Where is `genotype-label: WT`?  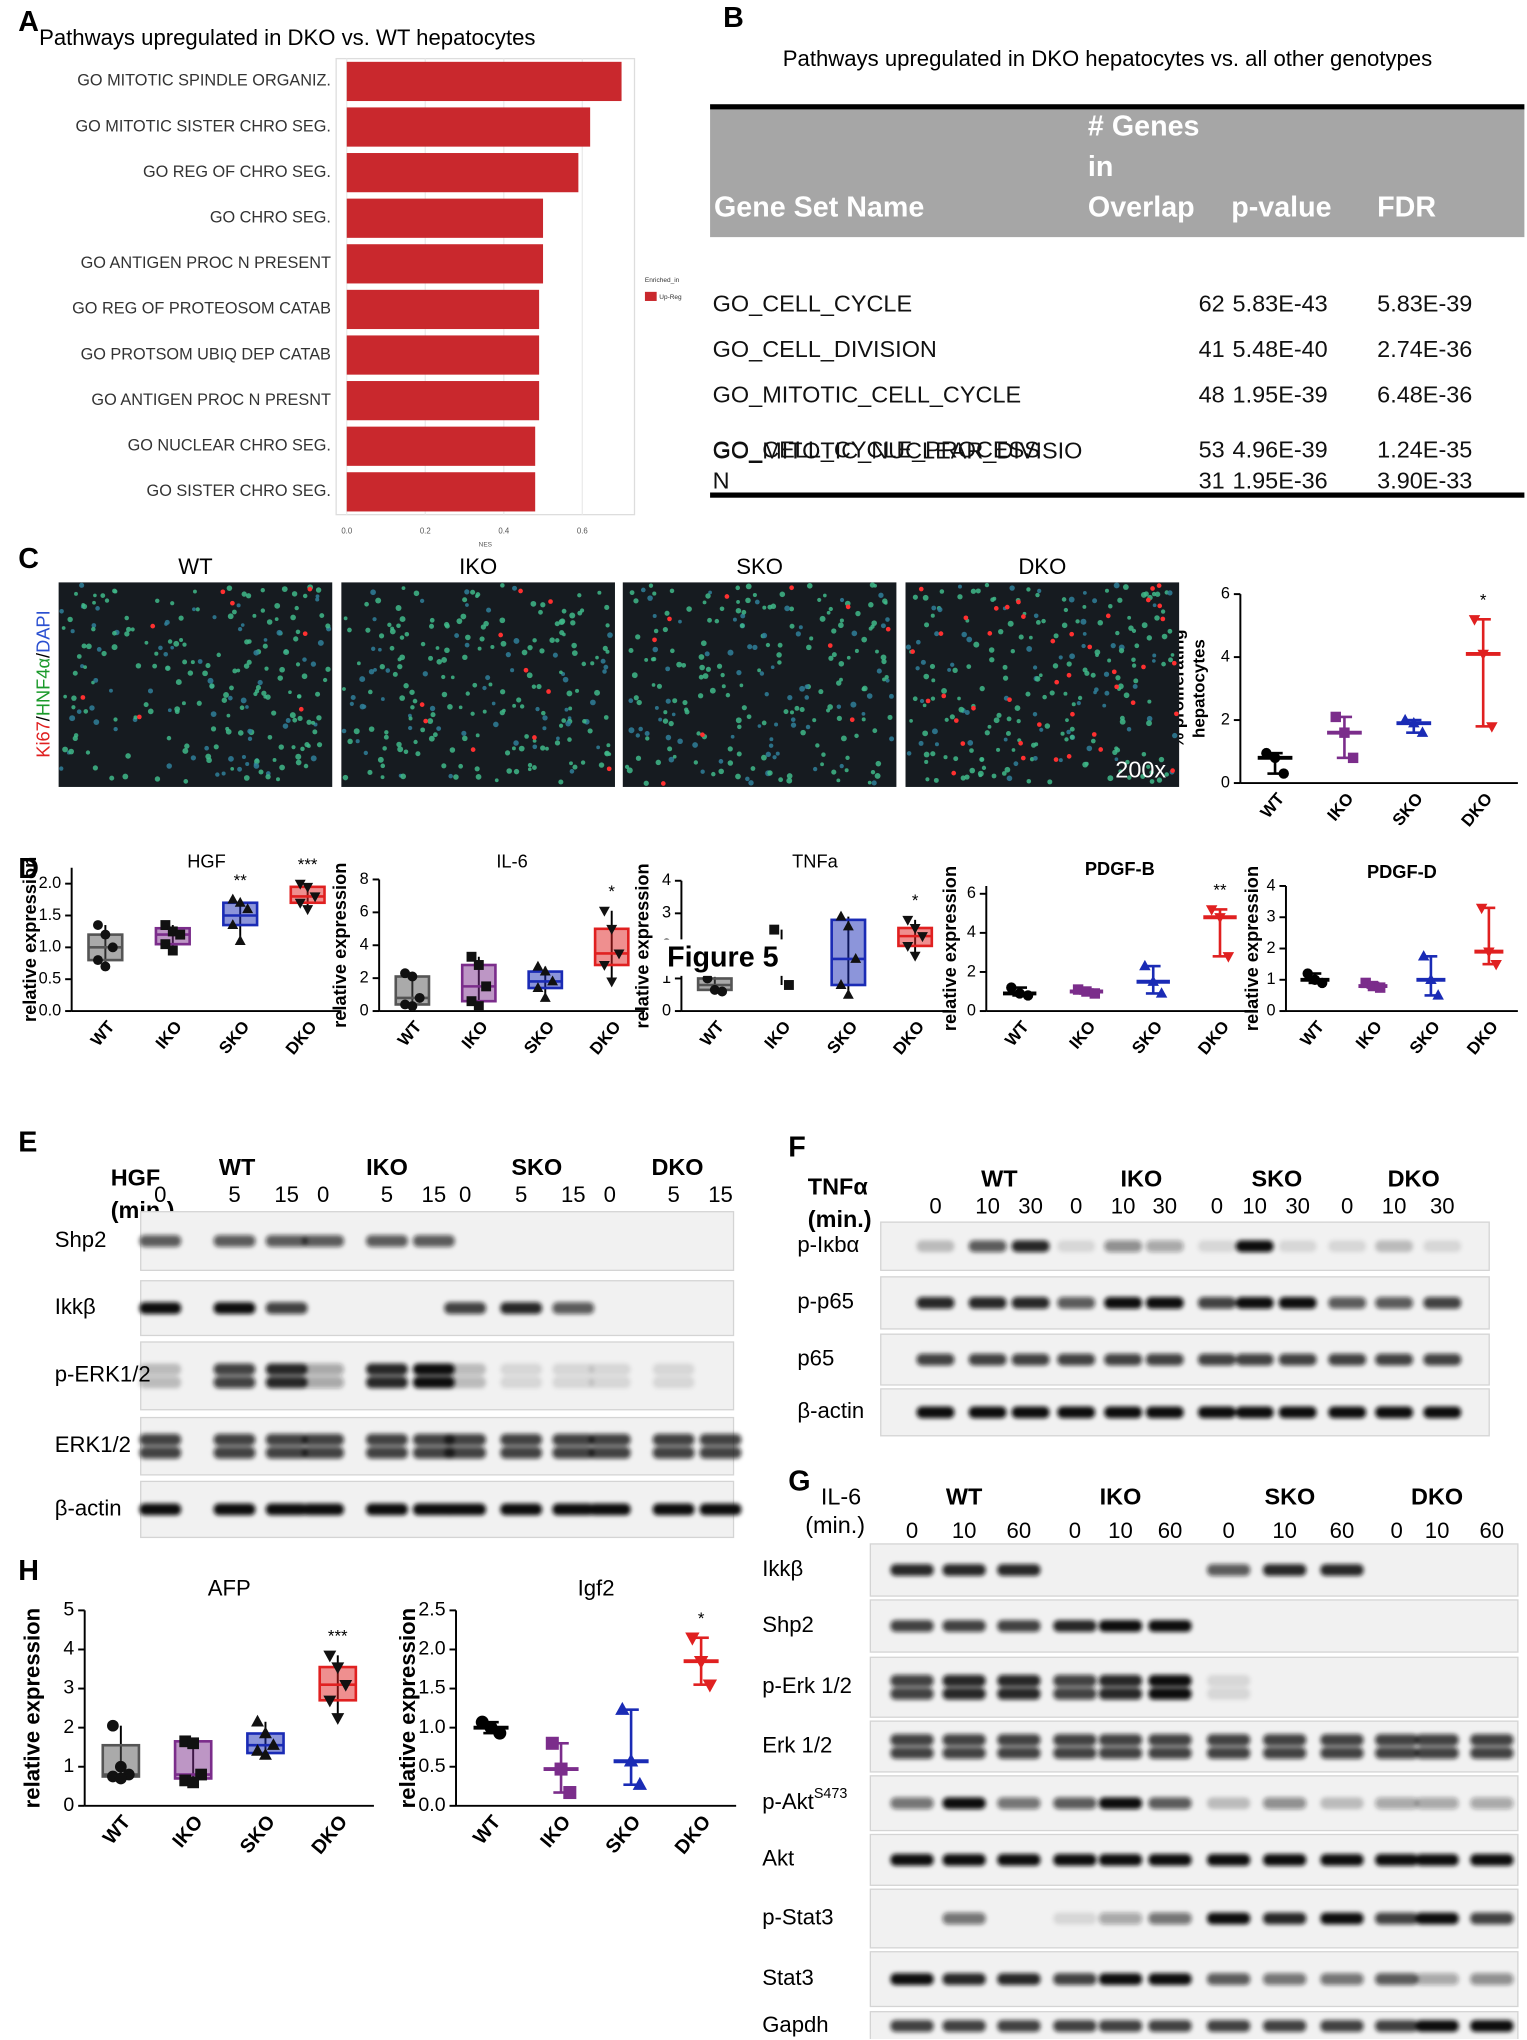
genotype-label: WT is located at coordinates (964, 1497).